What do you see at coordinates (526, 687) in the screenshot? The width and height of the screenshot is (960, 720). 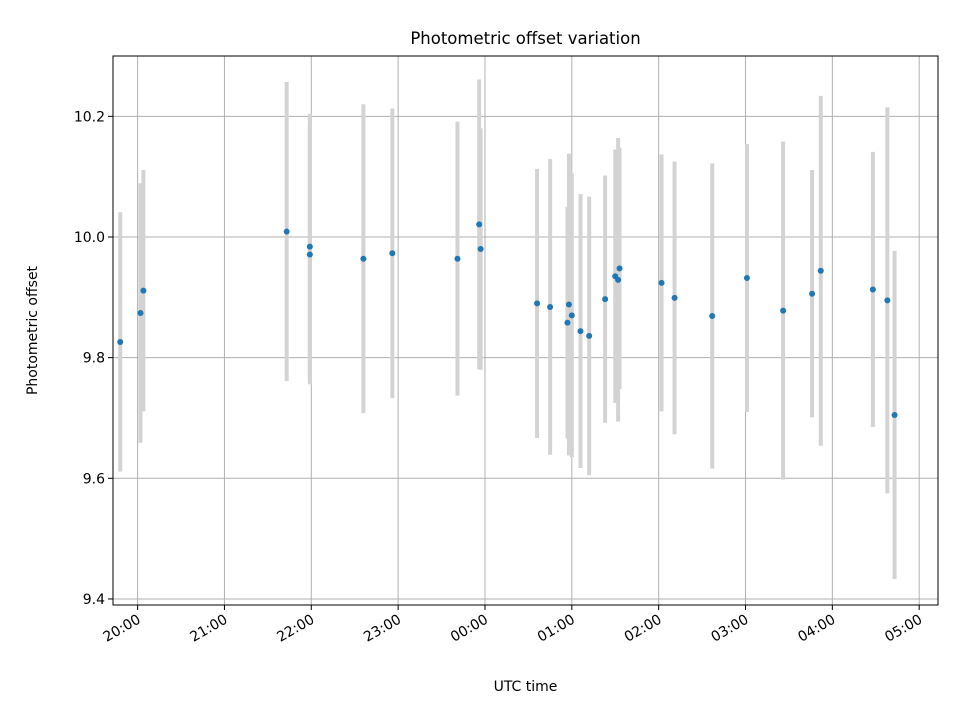 I see `x-axis-label: UTC time` at bounding box center [526, 687].